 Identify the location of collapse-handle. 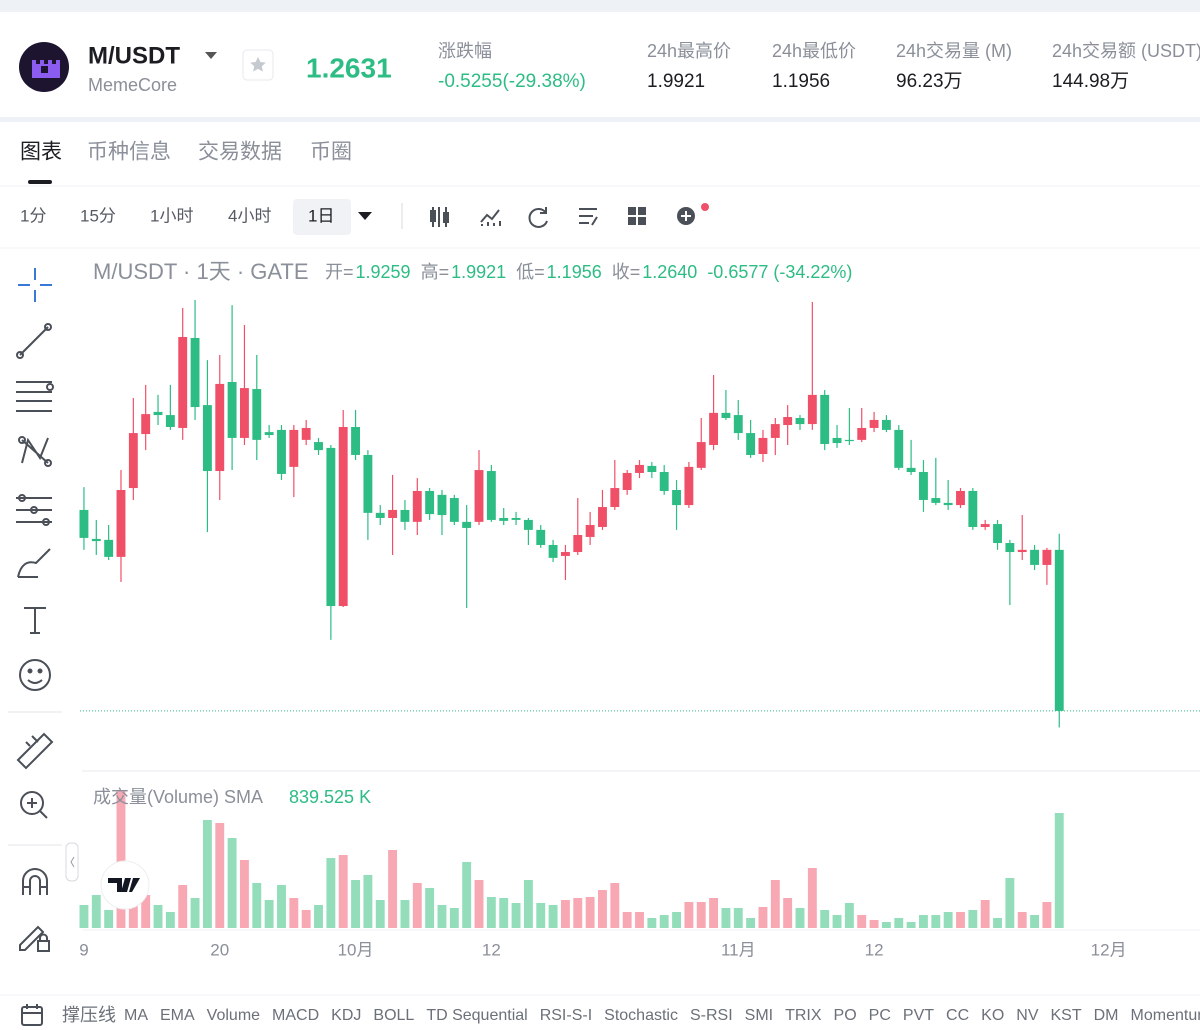
(72, 862).